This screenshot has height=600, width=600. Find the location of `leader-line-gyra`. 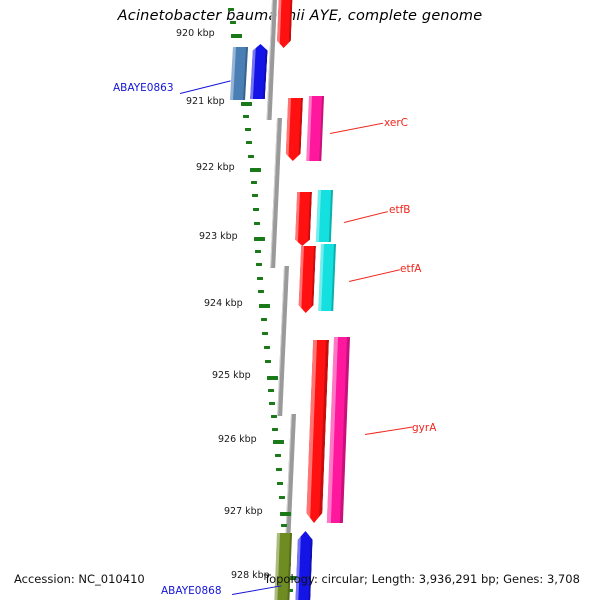

leader-line-gyra is located at coordinates (389, 430).